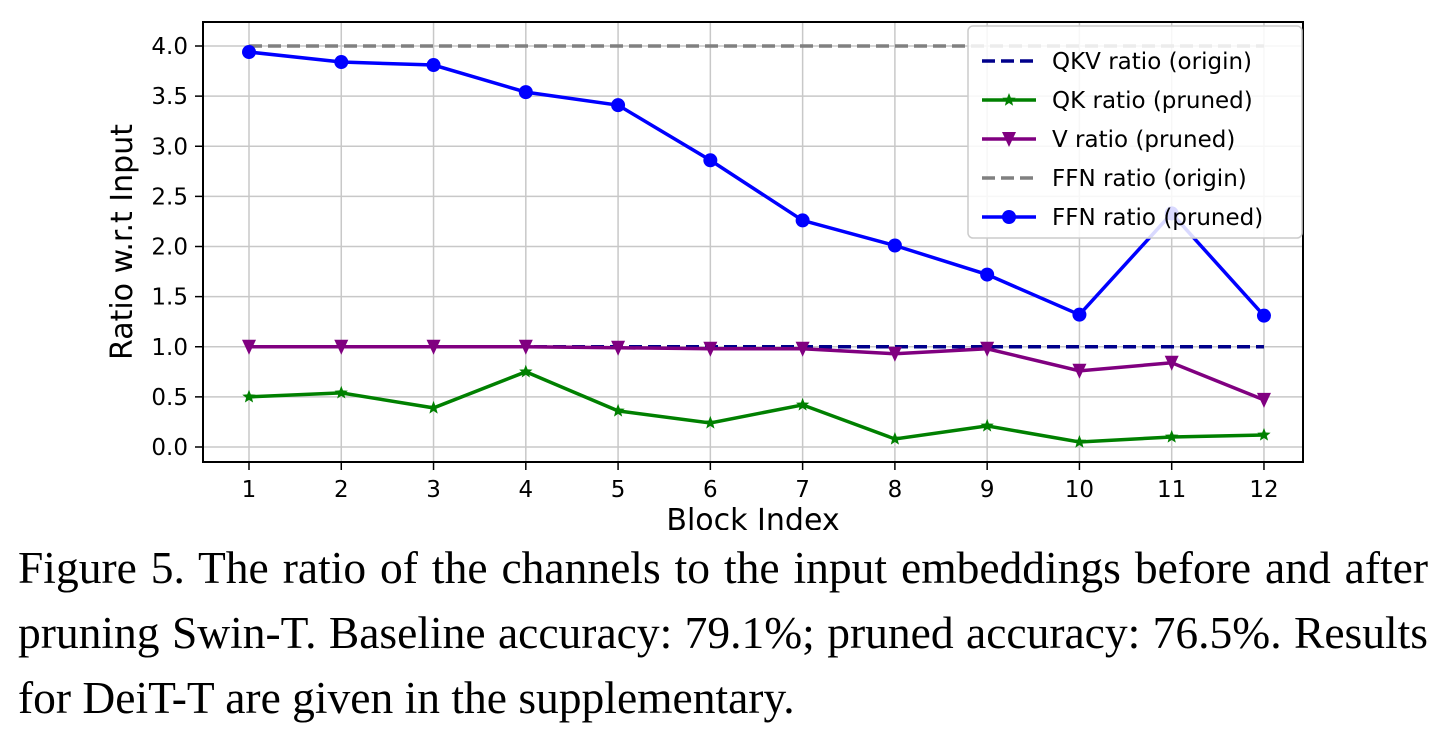  What do you see at coordinates (249, 490) in the screenshot?
I see `x-tick-label: 1` at bounding box center [249, 490].